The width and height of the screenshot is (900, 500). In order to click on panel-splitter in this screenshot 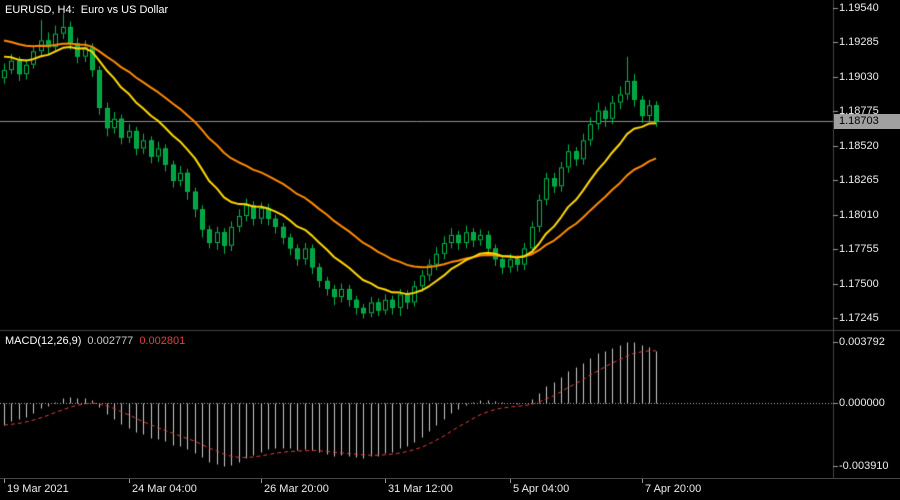, I will do `click(450, 331)`.